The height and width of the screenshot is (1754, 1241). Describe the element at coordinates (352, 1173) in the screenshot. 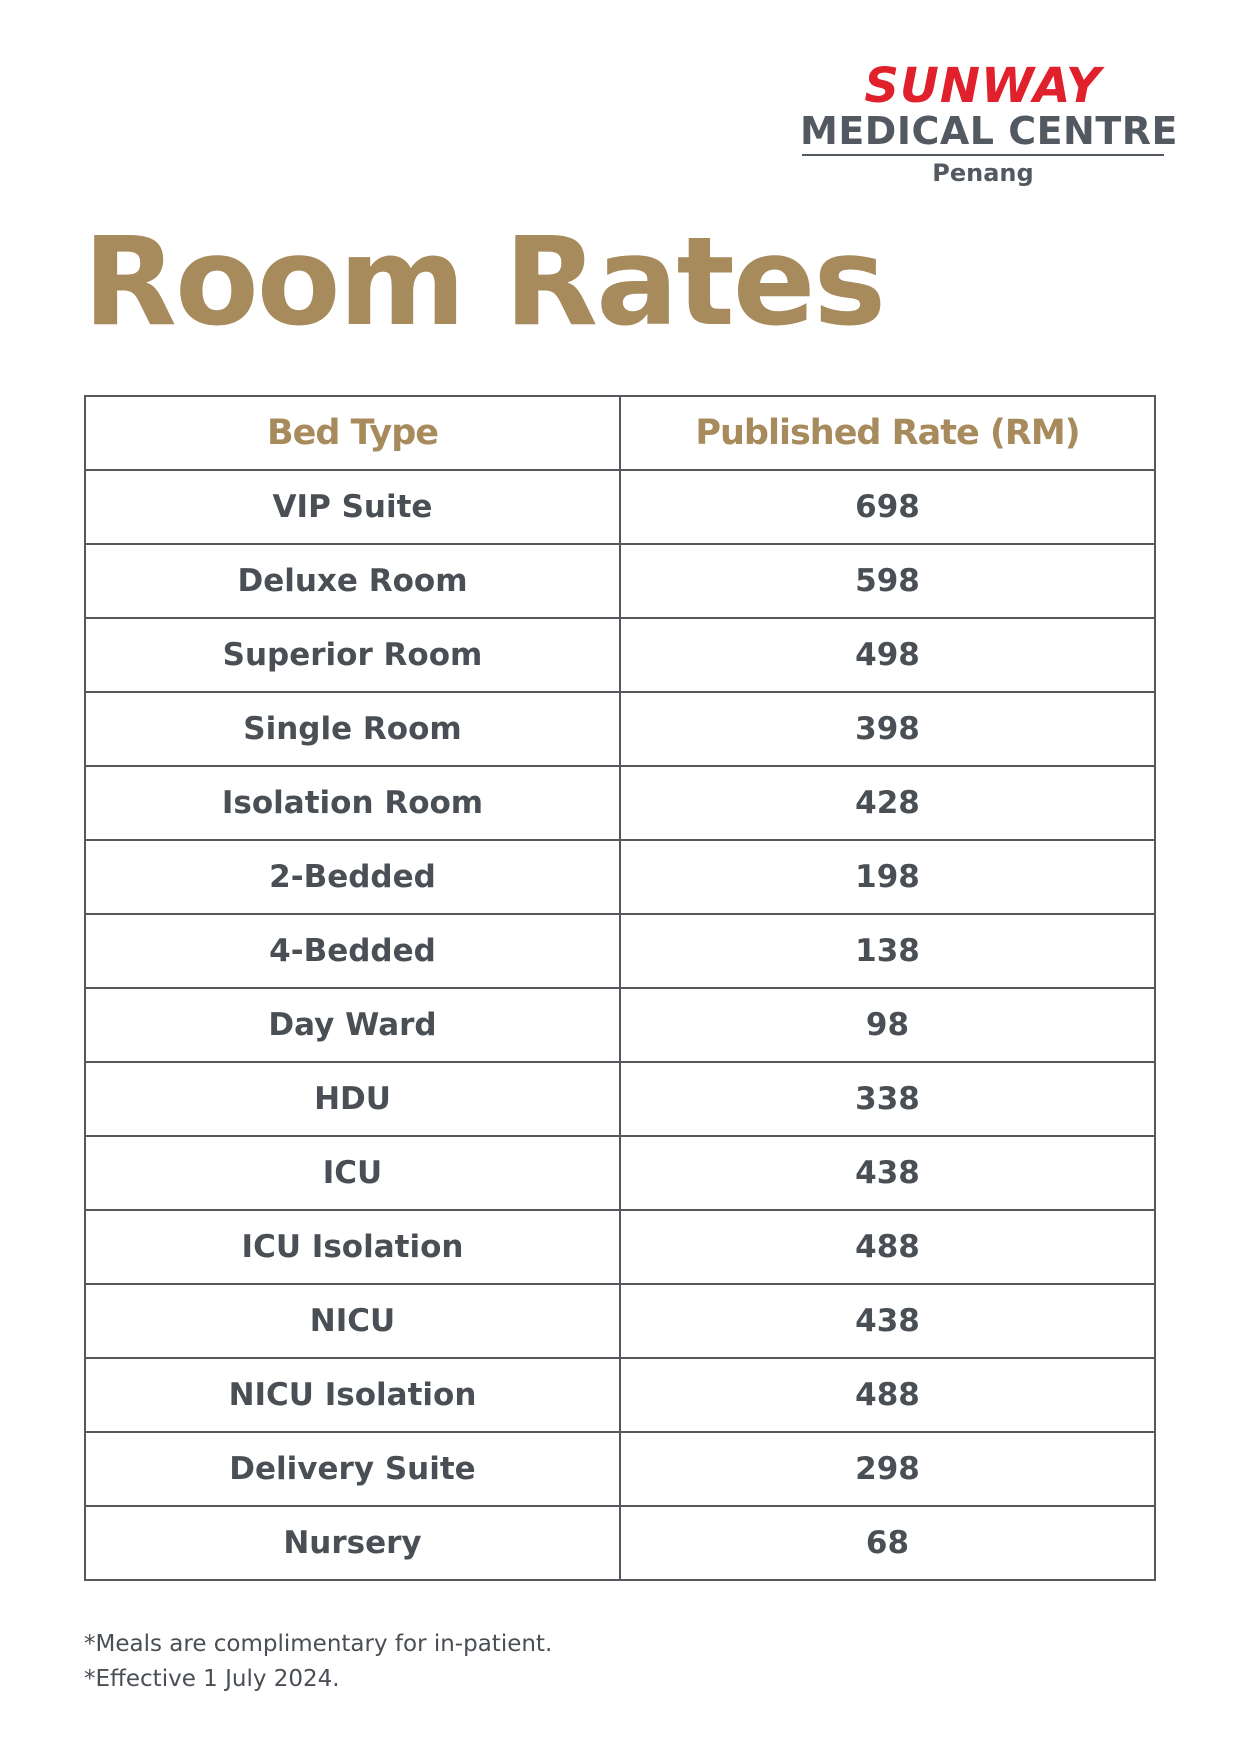

I see `bed-type-cell: ICU` at that location.